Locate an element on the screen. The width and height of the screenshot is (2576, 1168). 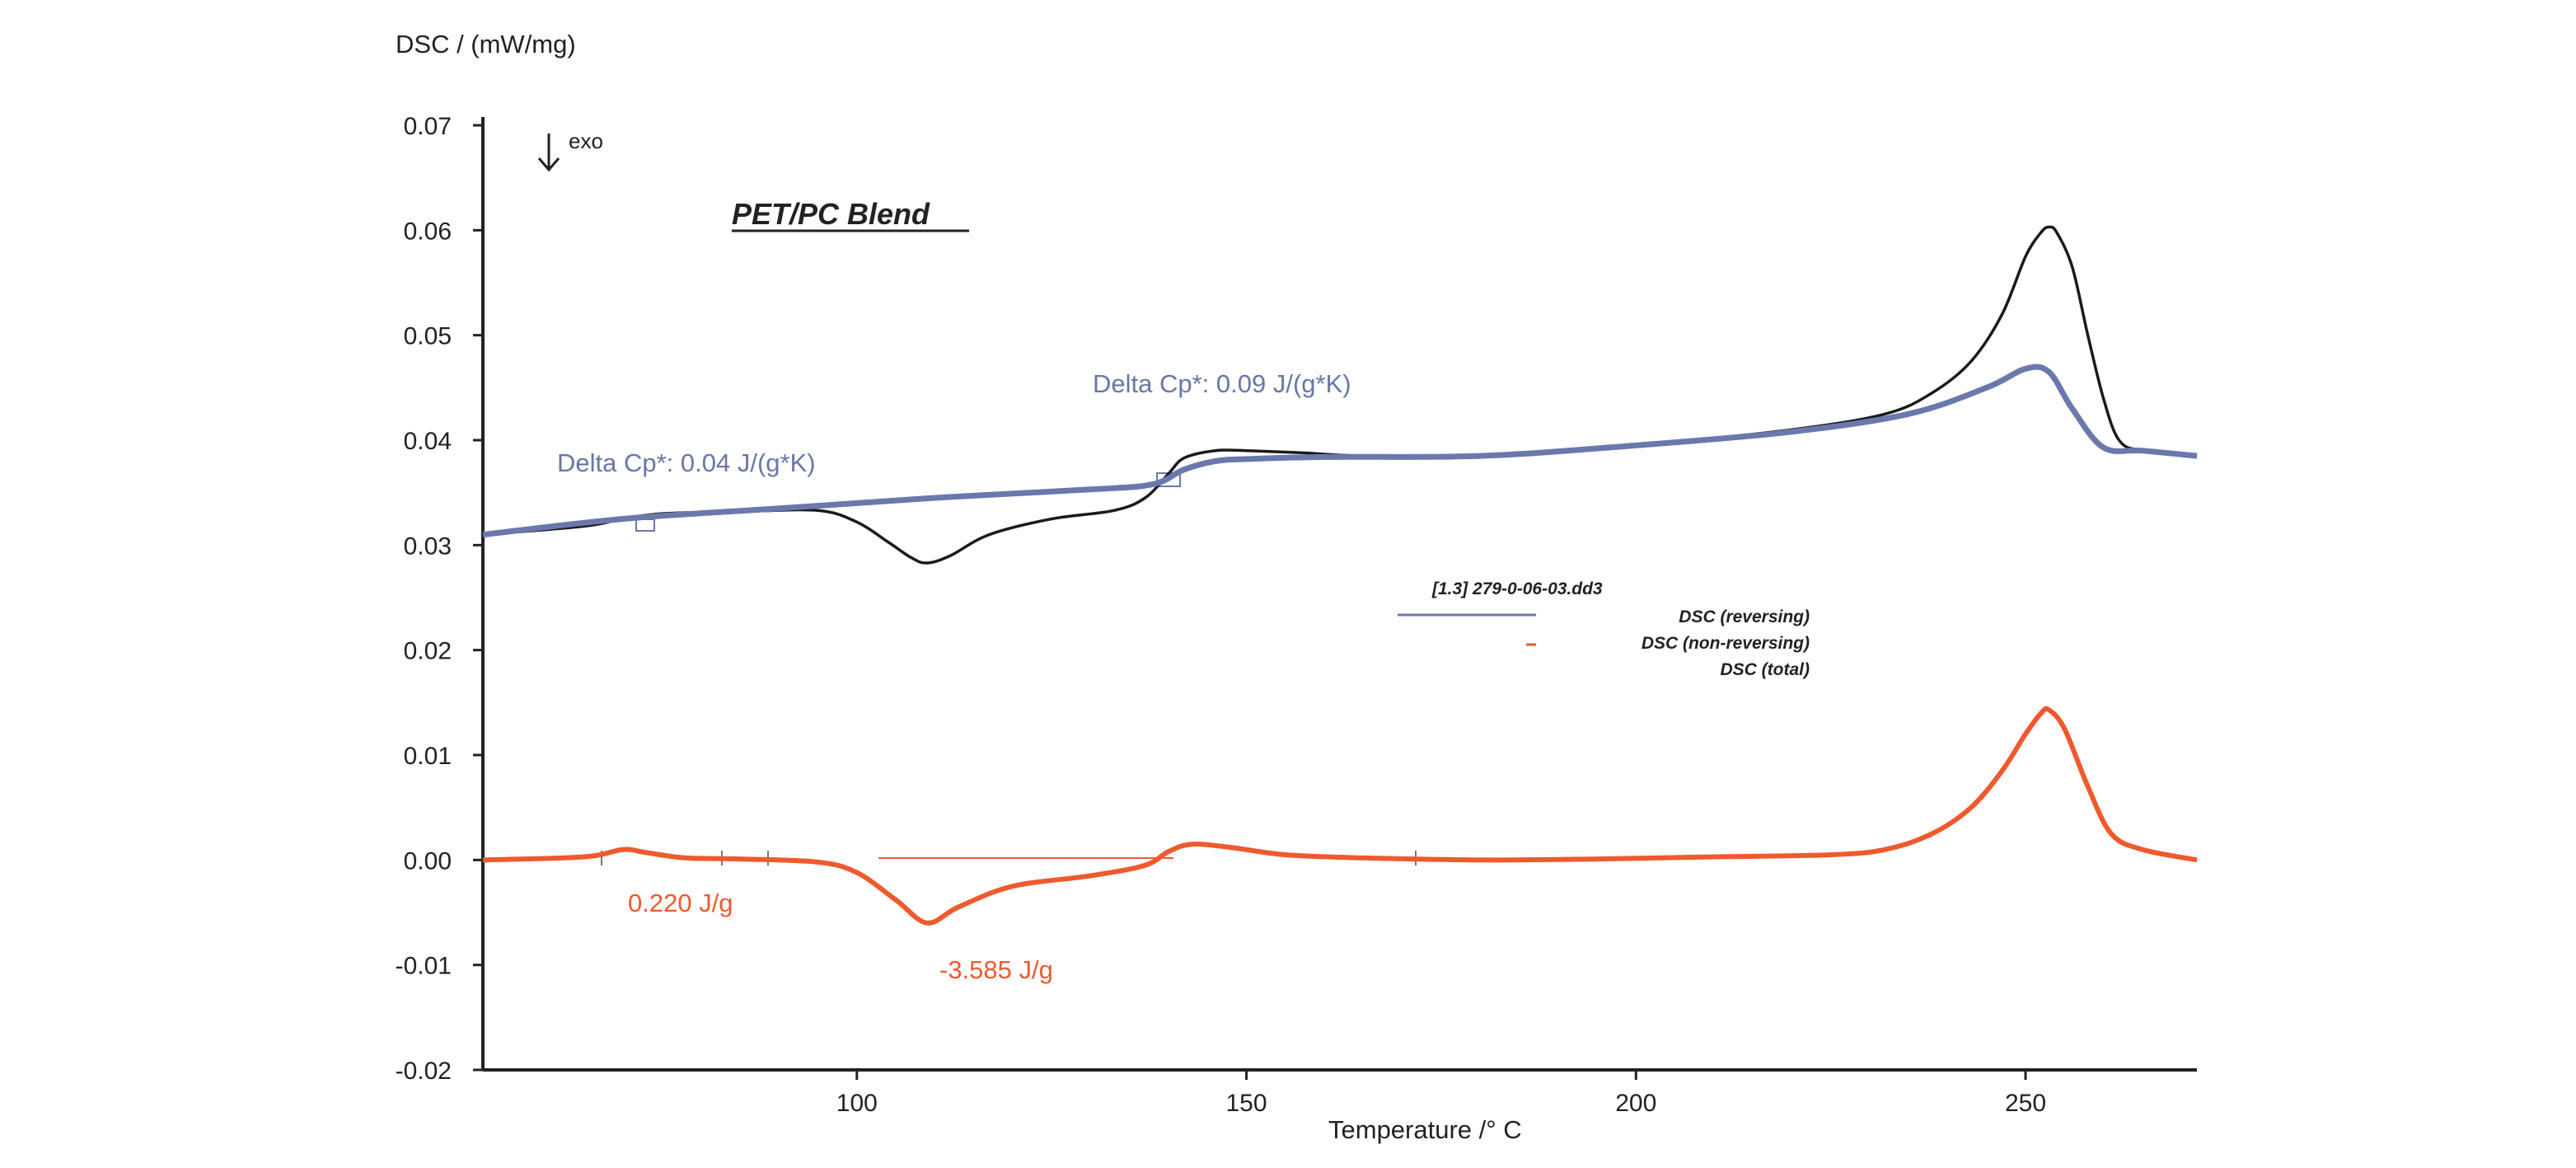
legend-entry-non-reversing: DSC (non-reversing) is located at coordinates (1726, 643).